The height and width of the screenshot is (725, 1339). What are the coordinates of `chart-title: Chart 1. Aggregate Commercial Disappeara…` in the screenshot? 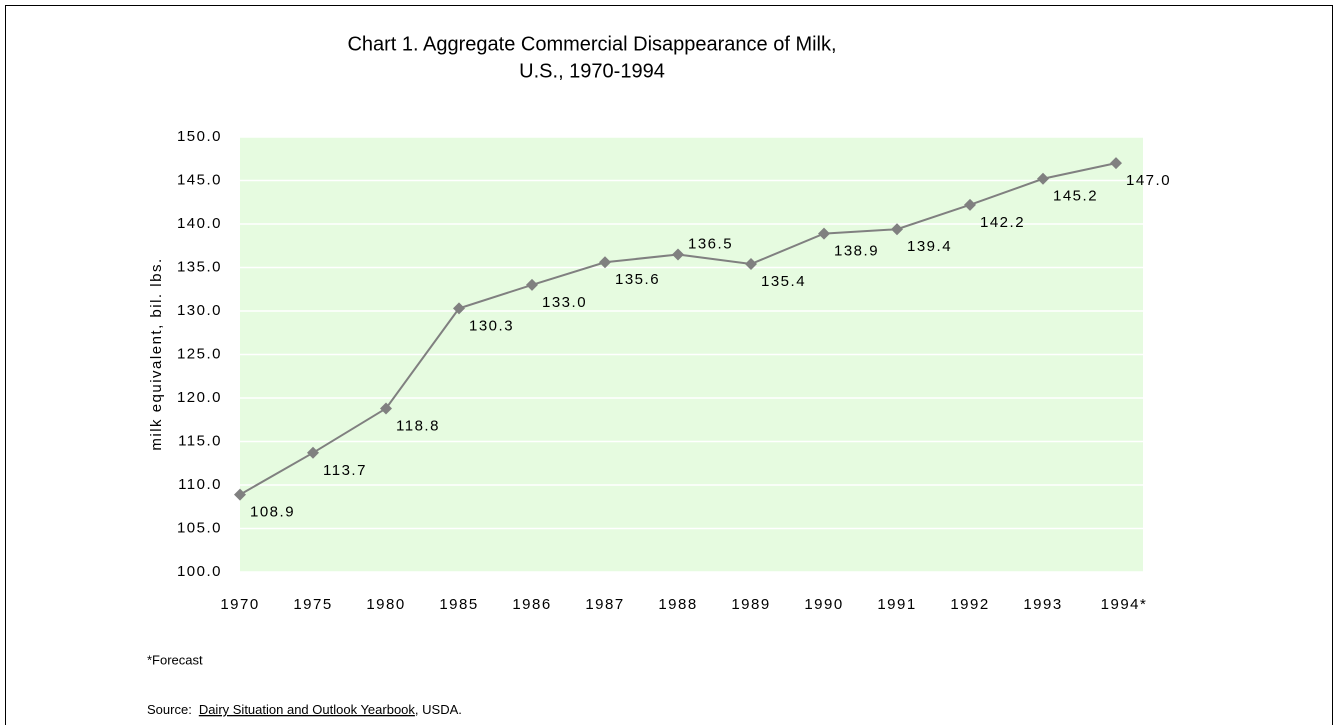 It's located at (591, 44).